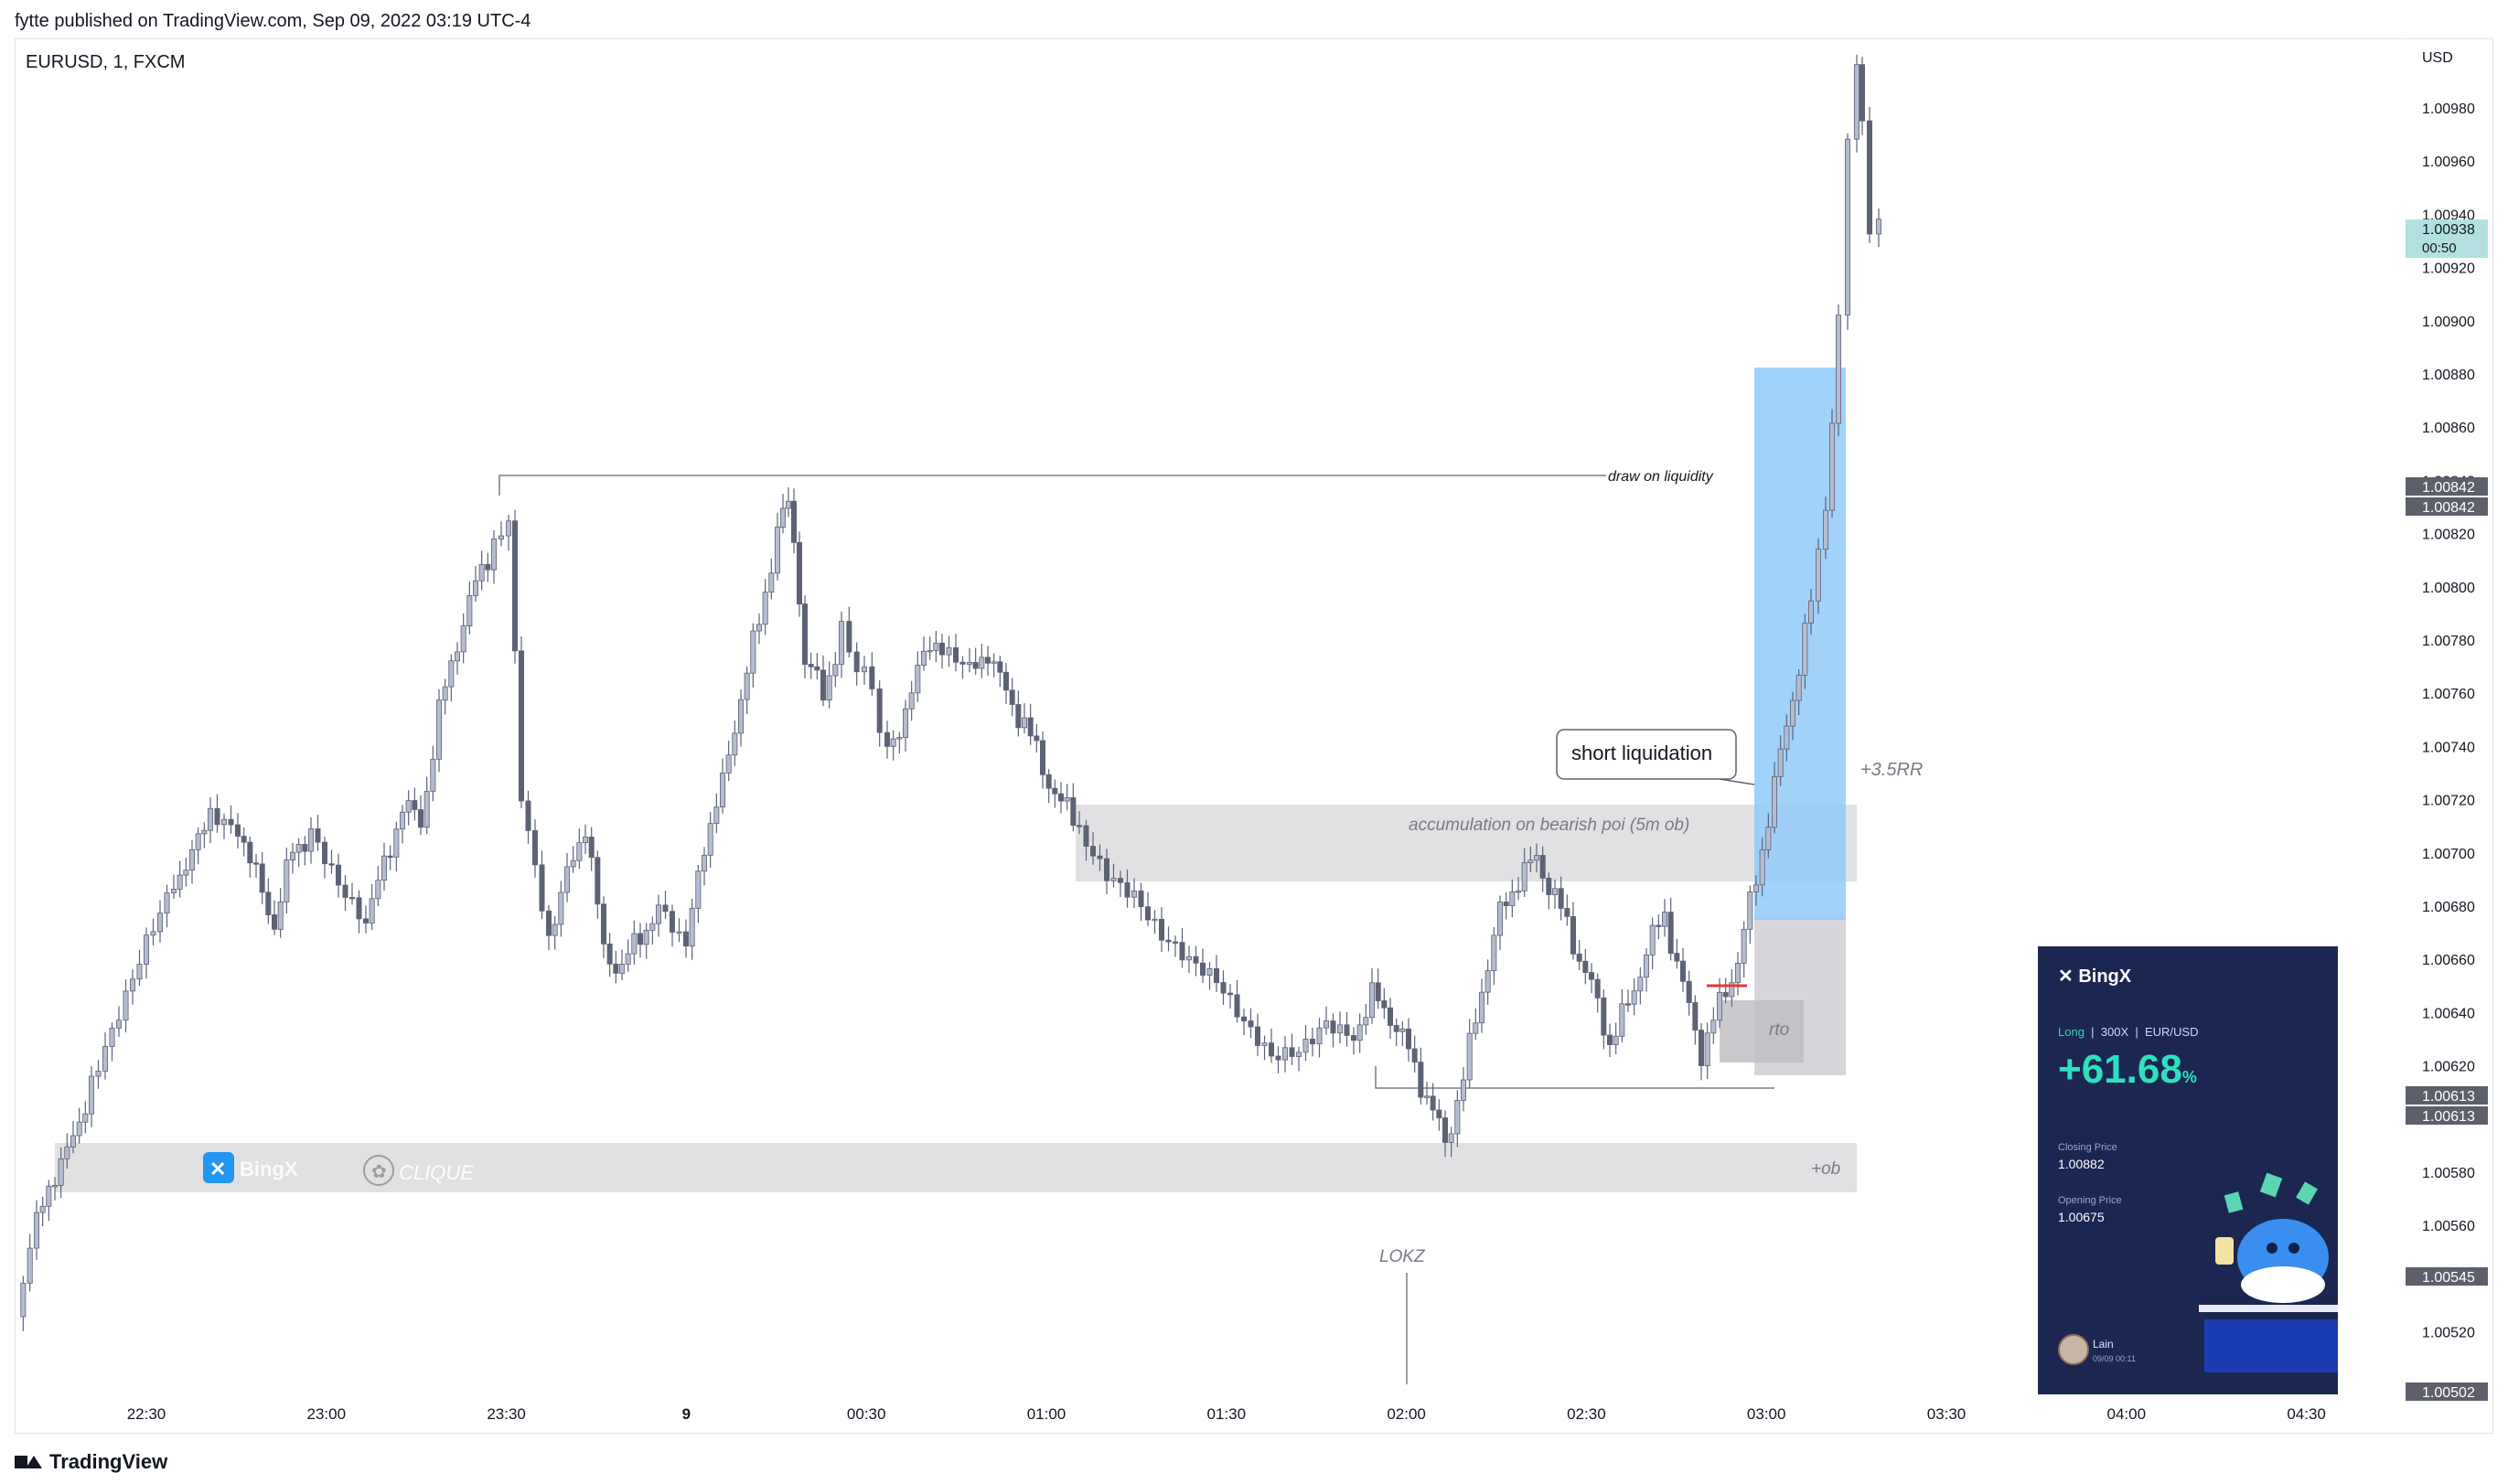  What do you see at coordinates (1549, 825) in the screenshot?
I see `accumulation-label: accumulation on bearish poi (5m ob)` at bounding box center [1549, 825].